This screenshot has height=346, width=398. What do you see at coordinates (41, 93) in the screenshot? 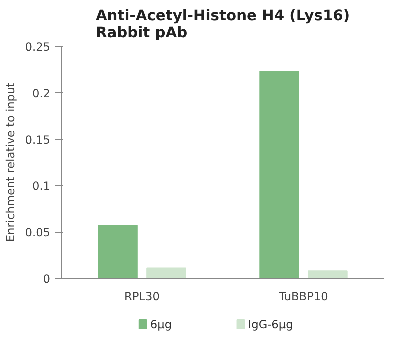
I see `y-tick-label: 0.2` at bounding box center [41, 93].